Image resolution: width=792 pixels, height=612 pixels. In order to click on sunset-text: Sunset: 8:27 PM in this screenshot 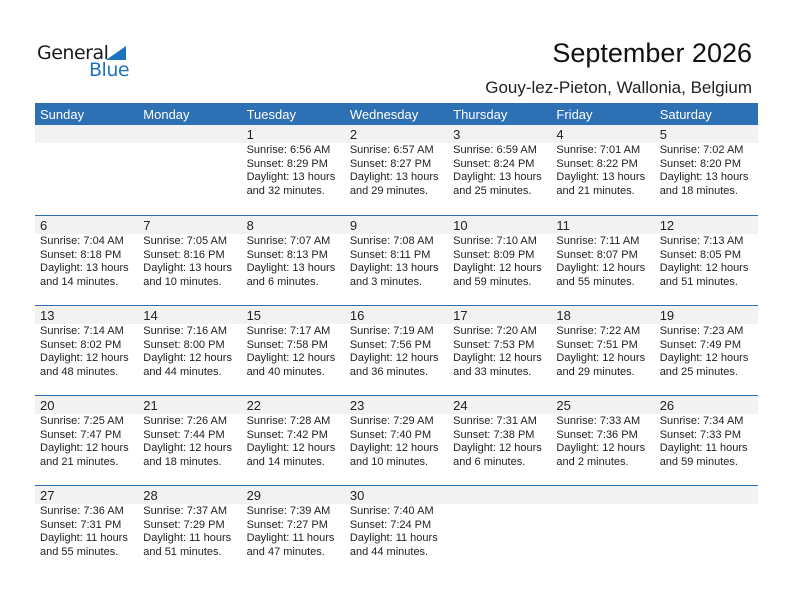, I will do `click(390, 163)`.